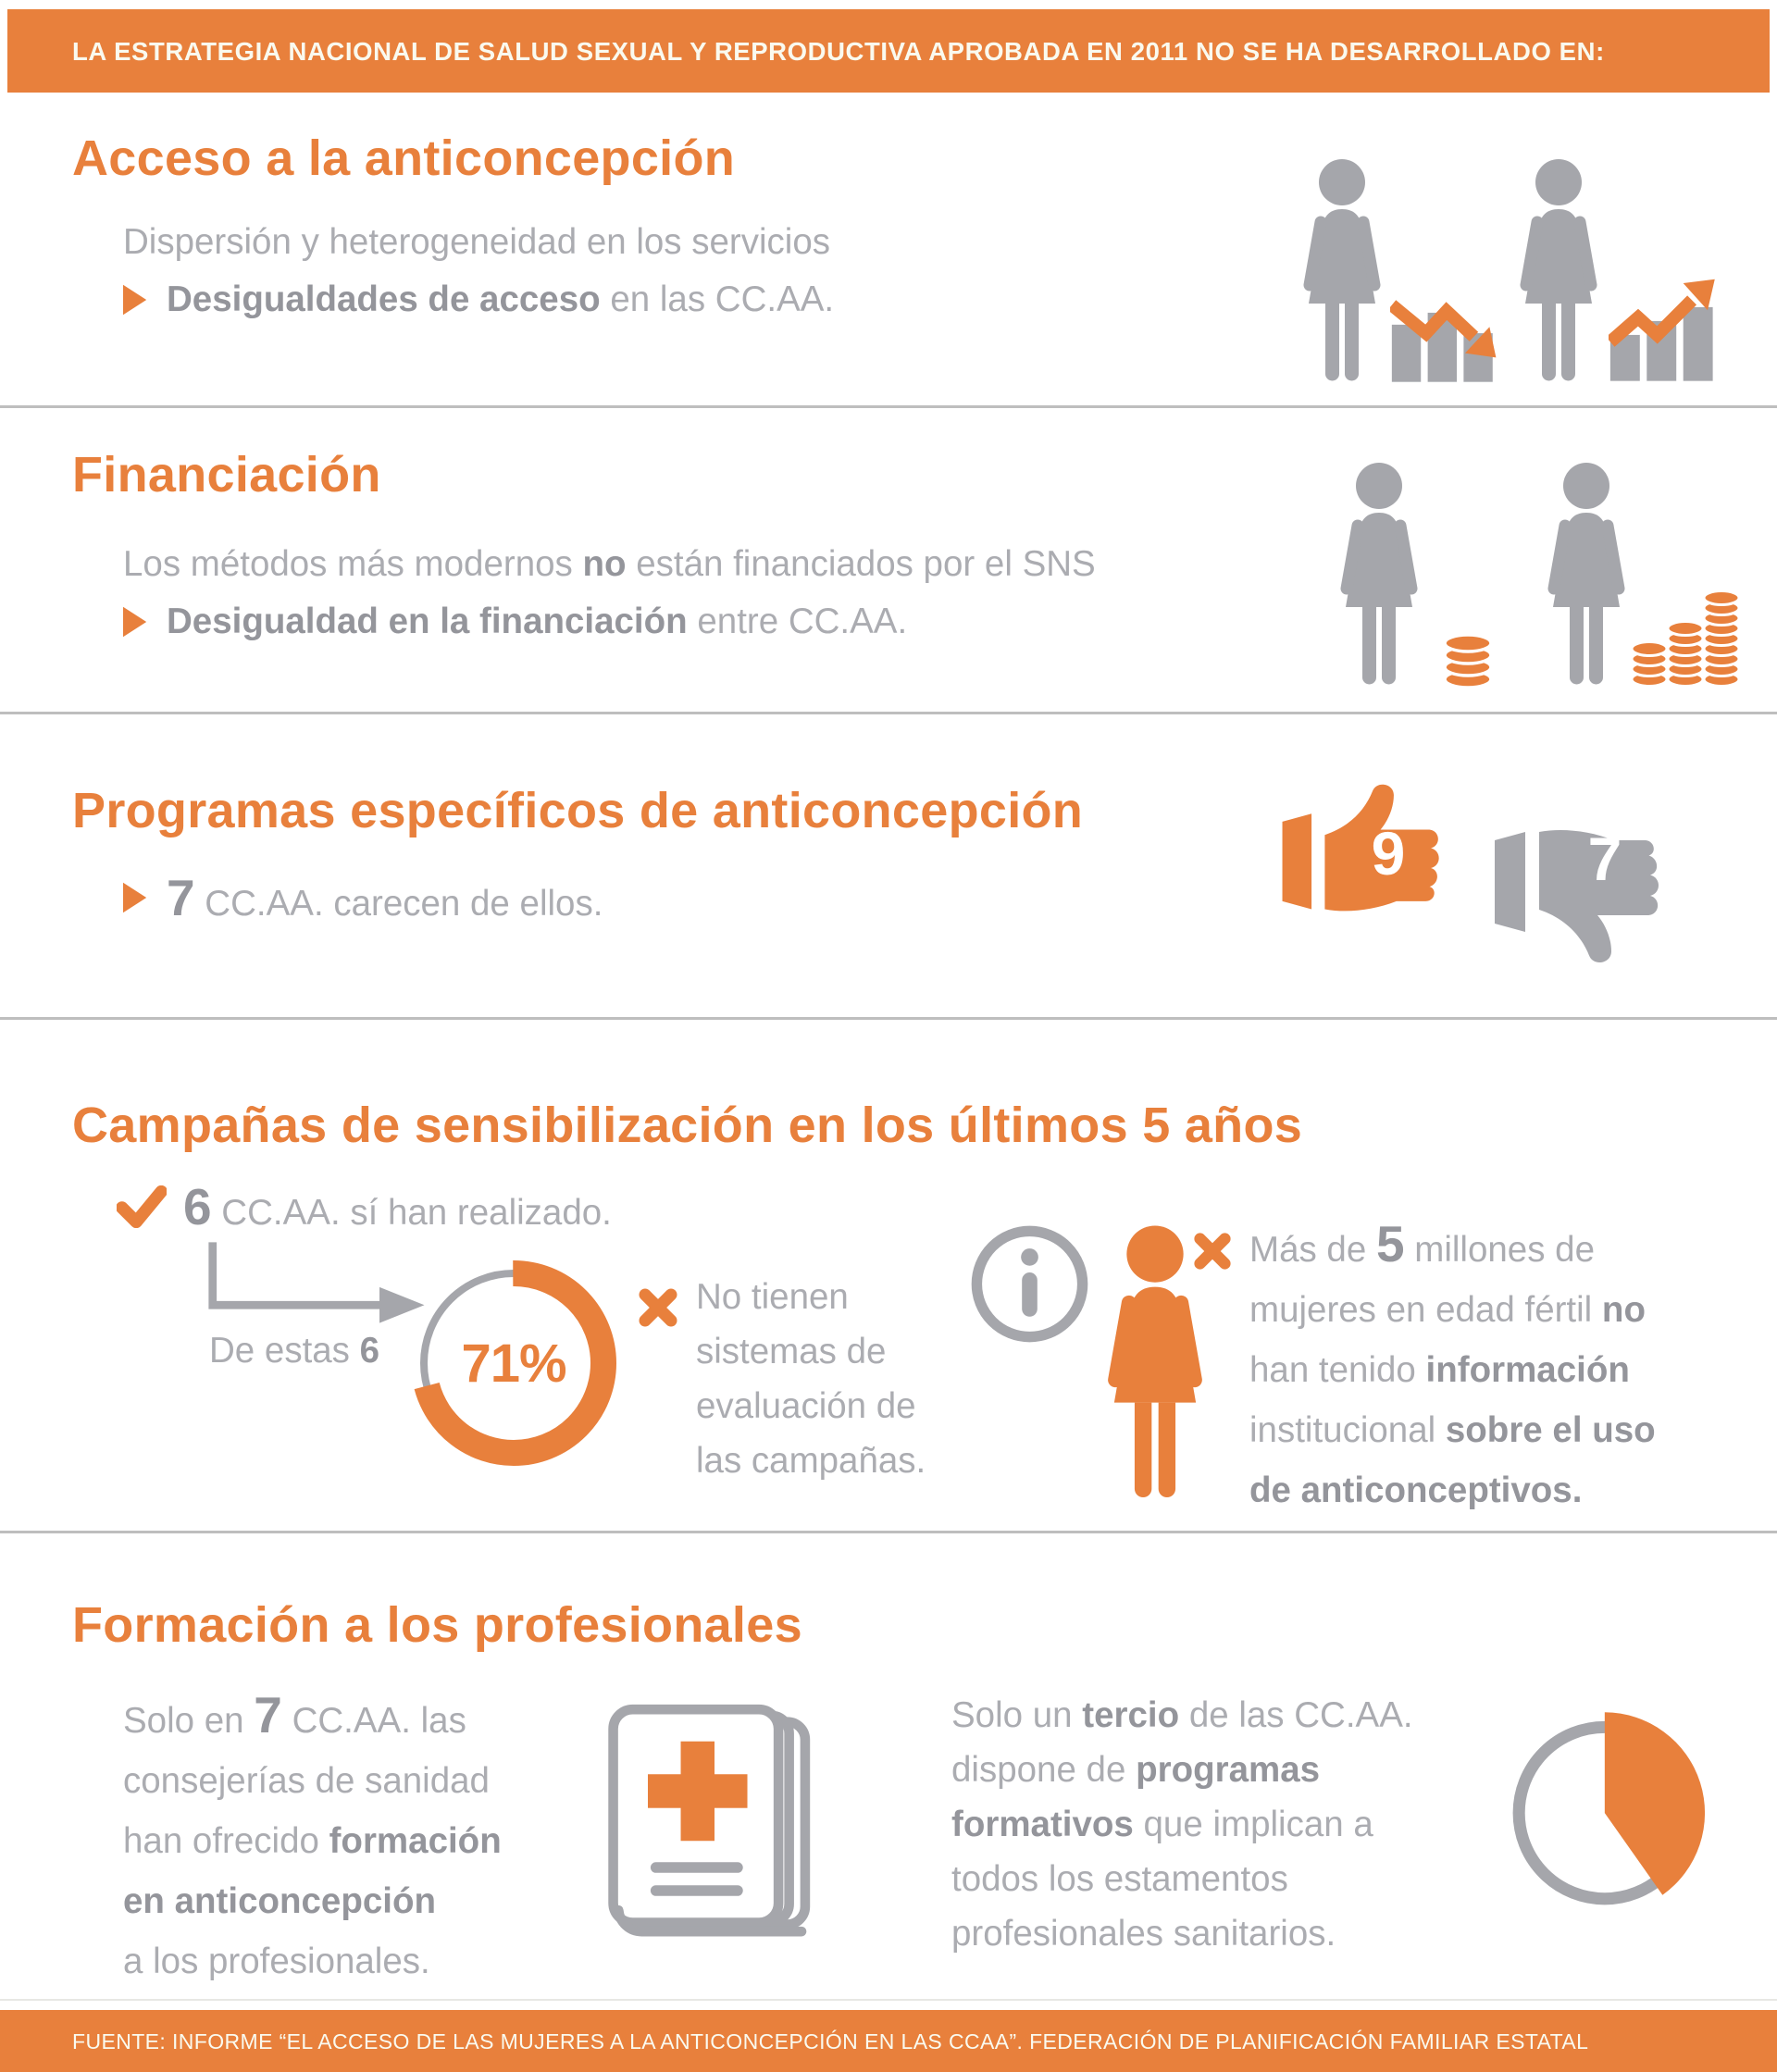 This screenshot has width=1777, height=2072. I want to click on campanas-check-rest: CC.AA. sí han realizado., so click(411, 1213).